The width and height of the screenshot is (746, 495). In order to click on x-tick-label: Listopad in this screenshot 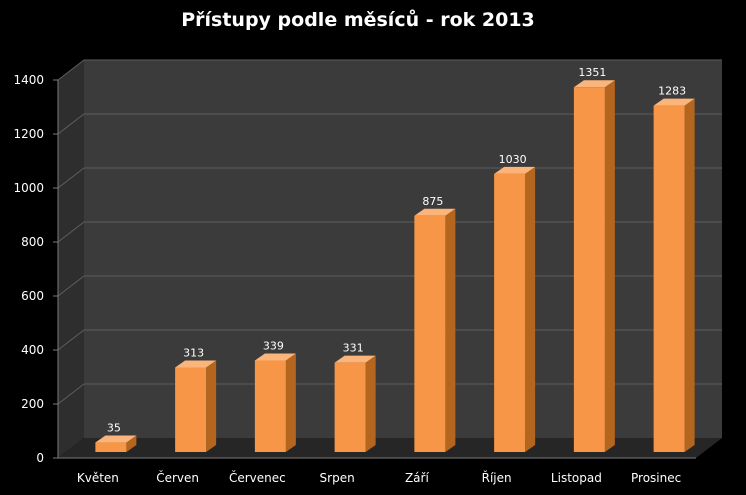, I will do `click(576, 478)`.